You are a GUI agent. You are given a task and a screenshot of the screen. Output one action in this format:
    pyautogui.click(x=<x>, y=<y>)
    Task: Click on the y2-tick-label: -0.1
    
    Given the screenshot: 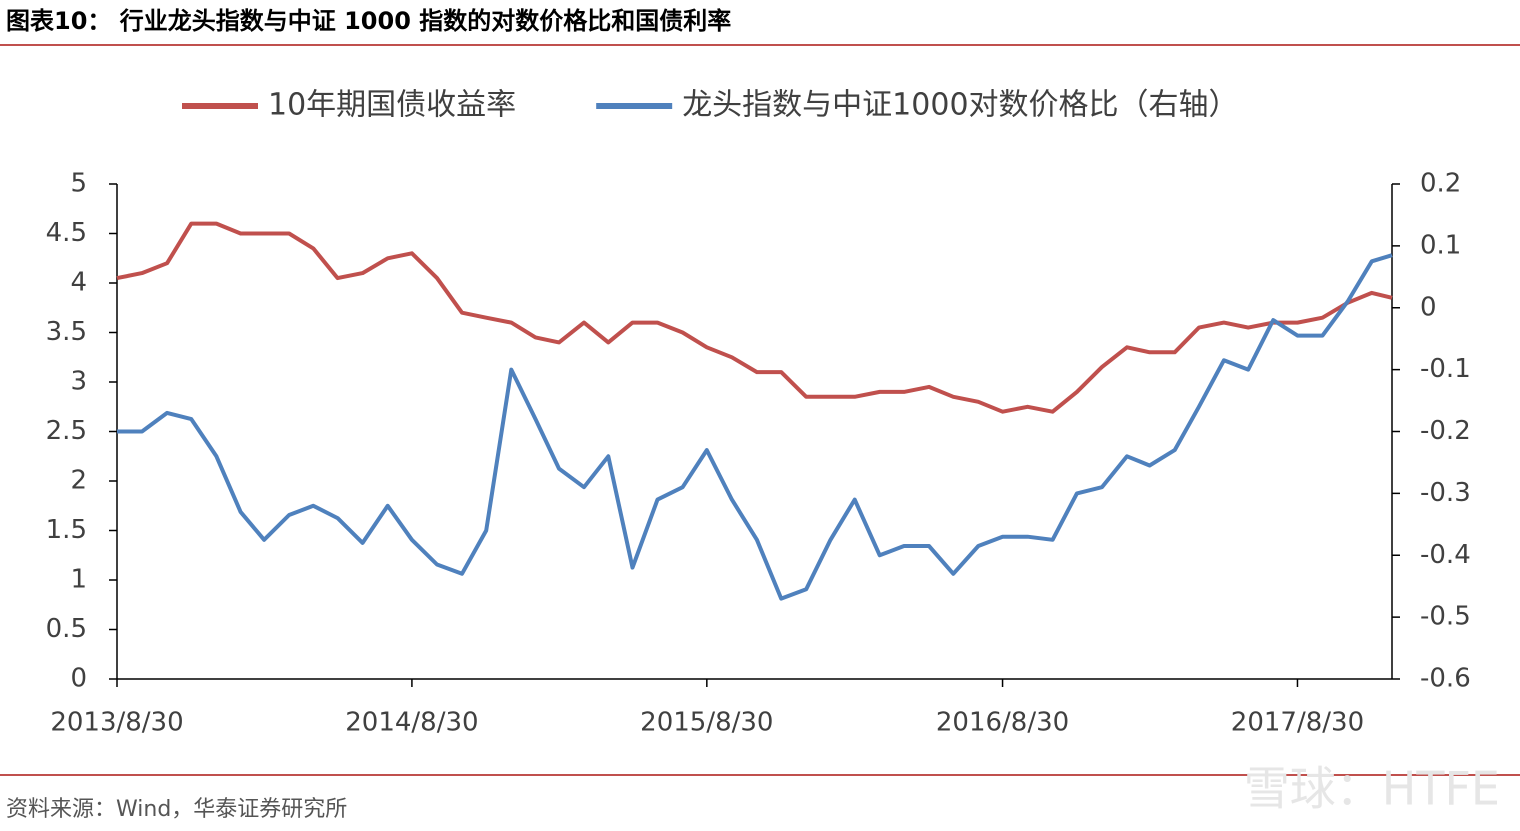 What is the action you would take?
    pyautogui.click(x=1445, y=369)
    